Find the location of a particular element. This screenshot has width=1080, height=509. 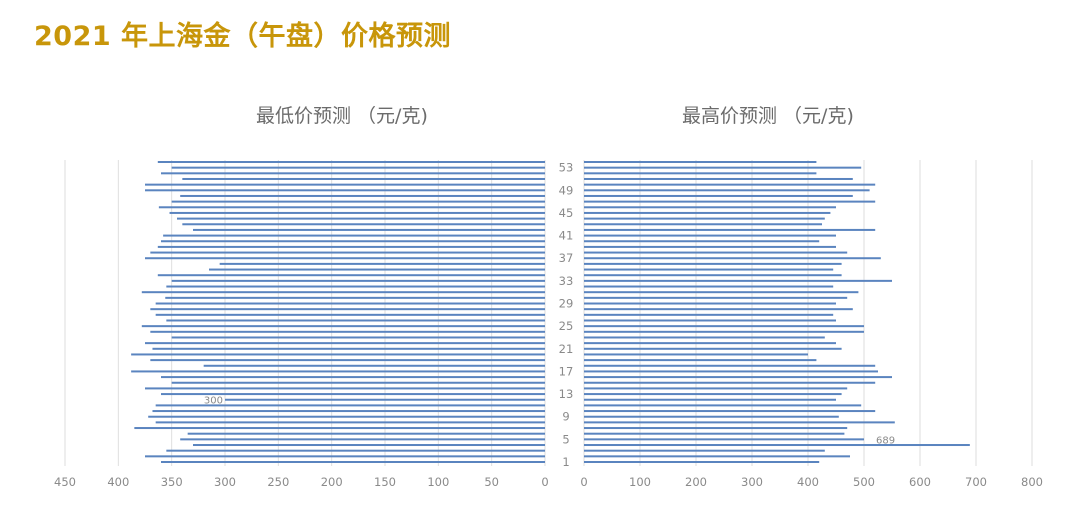

right-x-tick-label: 800 is located at coordinates (1032, 482).